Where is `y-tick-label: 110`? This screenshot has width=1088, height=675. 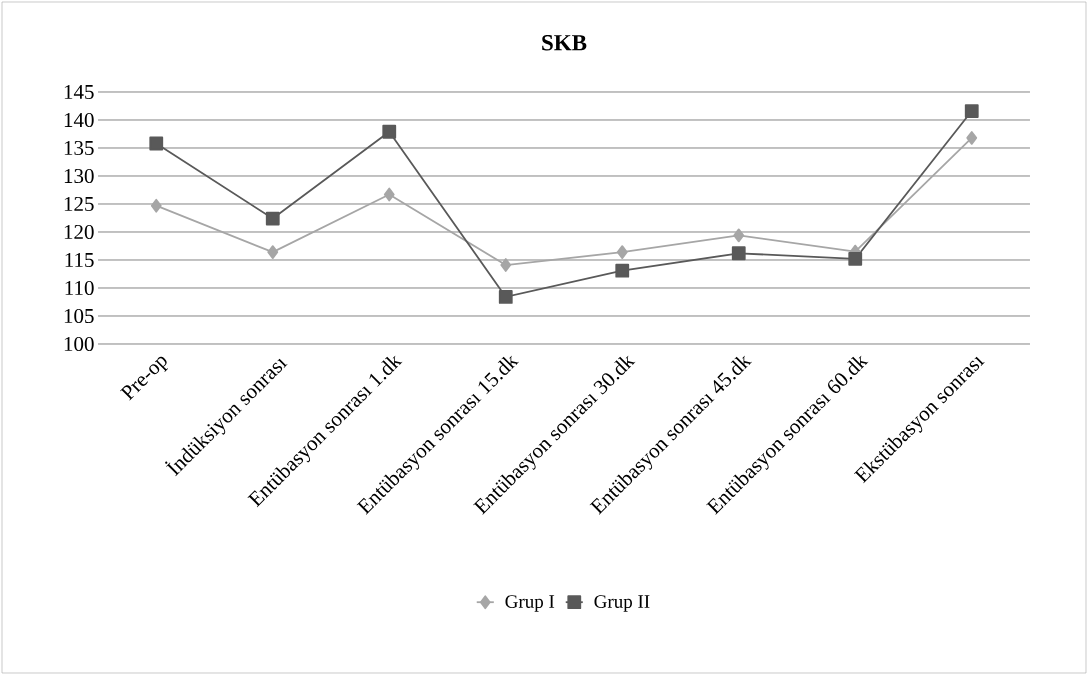
y-tick-label: 110 is located at coordinates (79, 288).